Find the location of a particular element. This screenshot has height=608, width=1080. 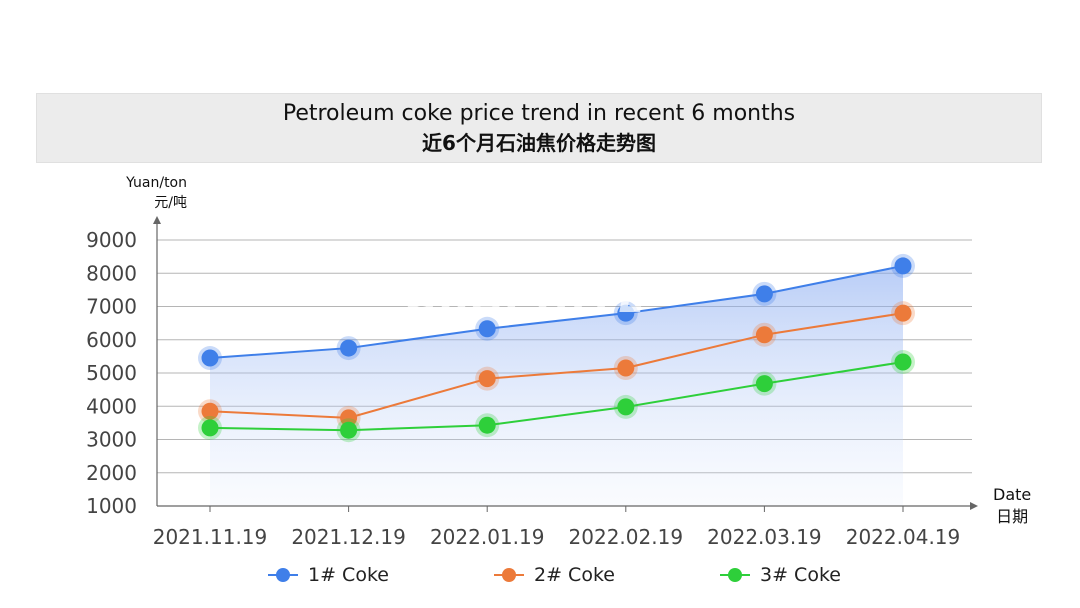

y-tick-label: 2000 is located at coordinates (111, 473).